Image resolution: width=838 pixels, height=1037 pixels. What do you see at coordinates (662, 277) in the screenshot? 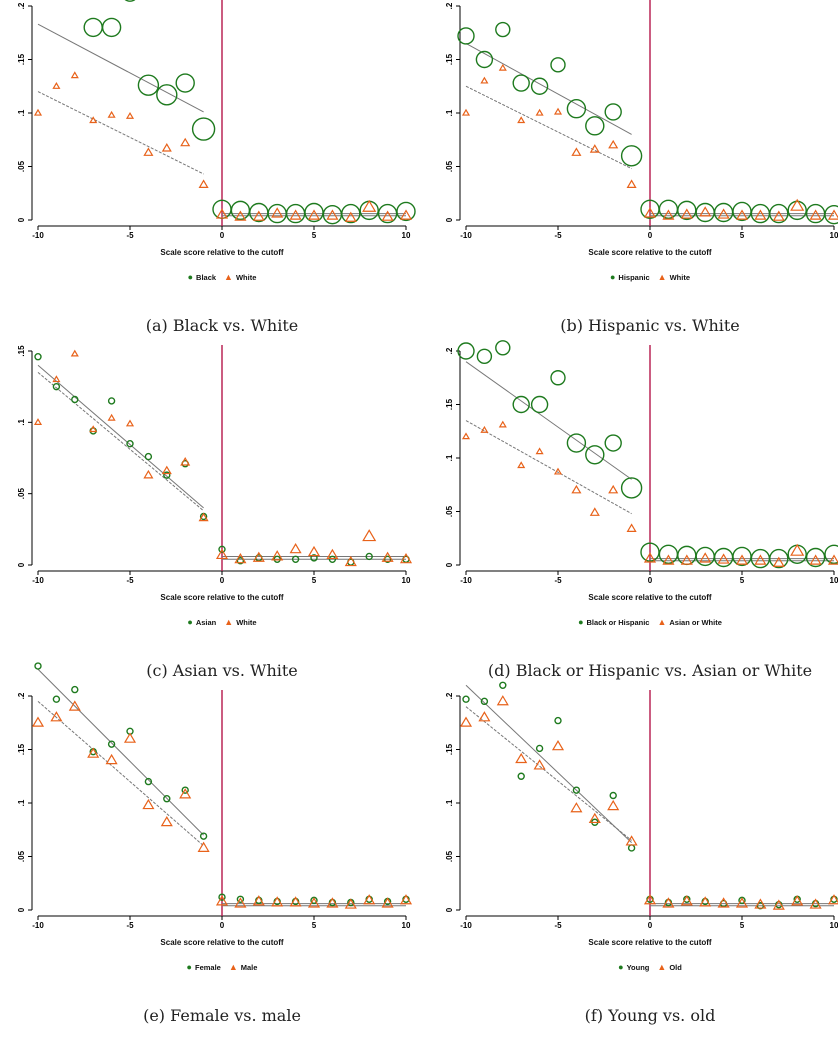
I see `legend-triangle-icon: ▲` at bounding box center [662, 277].